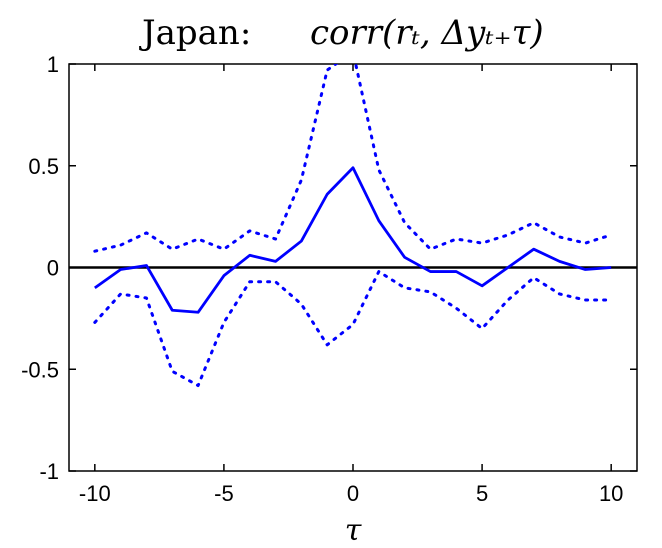 Image resolution: width=662 pixels, height=548 pixels. I want to click on x-tick-label: 0, so click(353, 493).